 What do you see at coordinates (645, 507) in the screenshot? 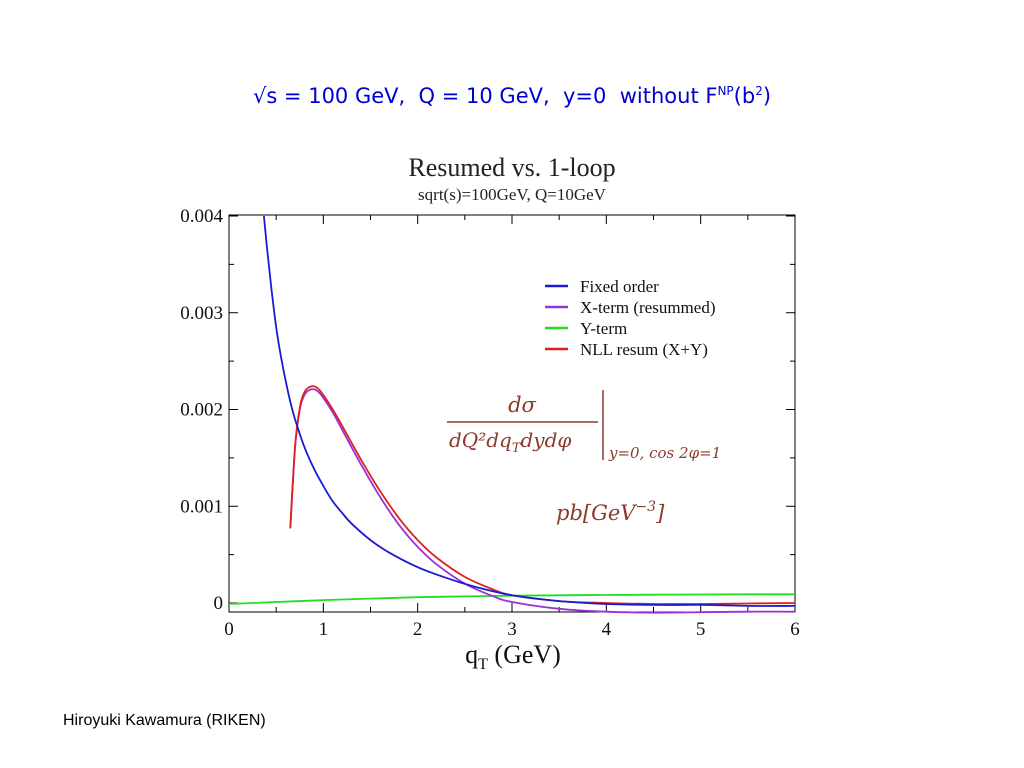
I see `formula-units-sup: −3` at bounding box center [645, 507].